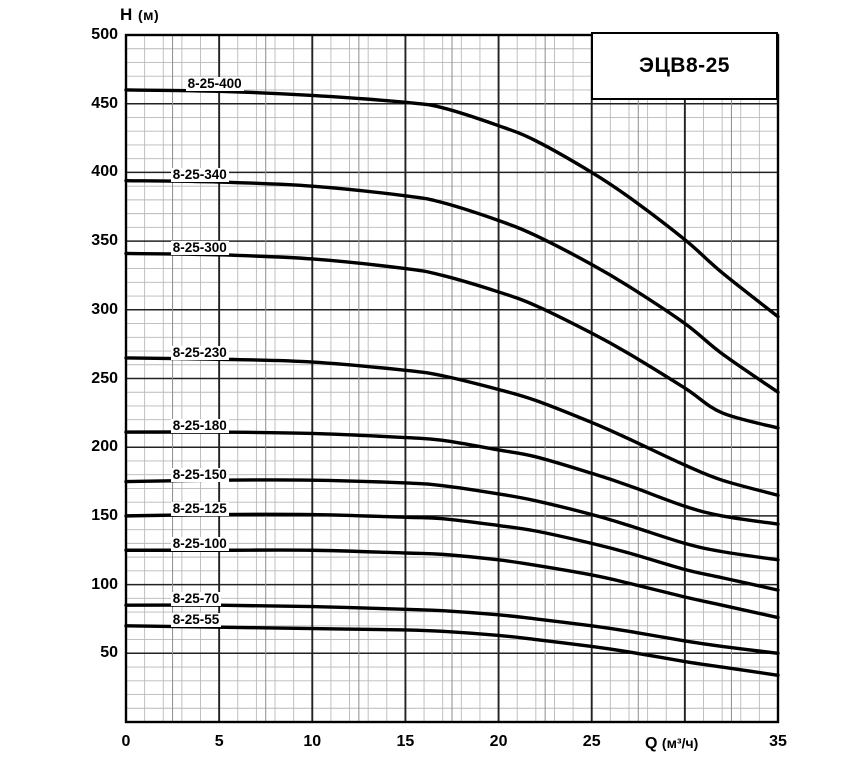  I want to click on x-axis-tick-35: 35, so click(778, 741).